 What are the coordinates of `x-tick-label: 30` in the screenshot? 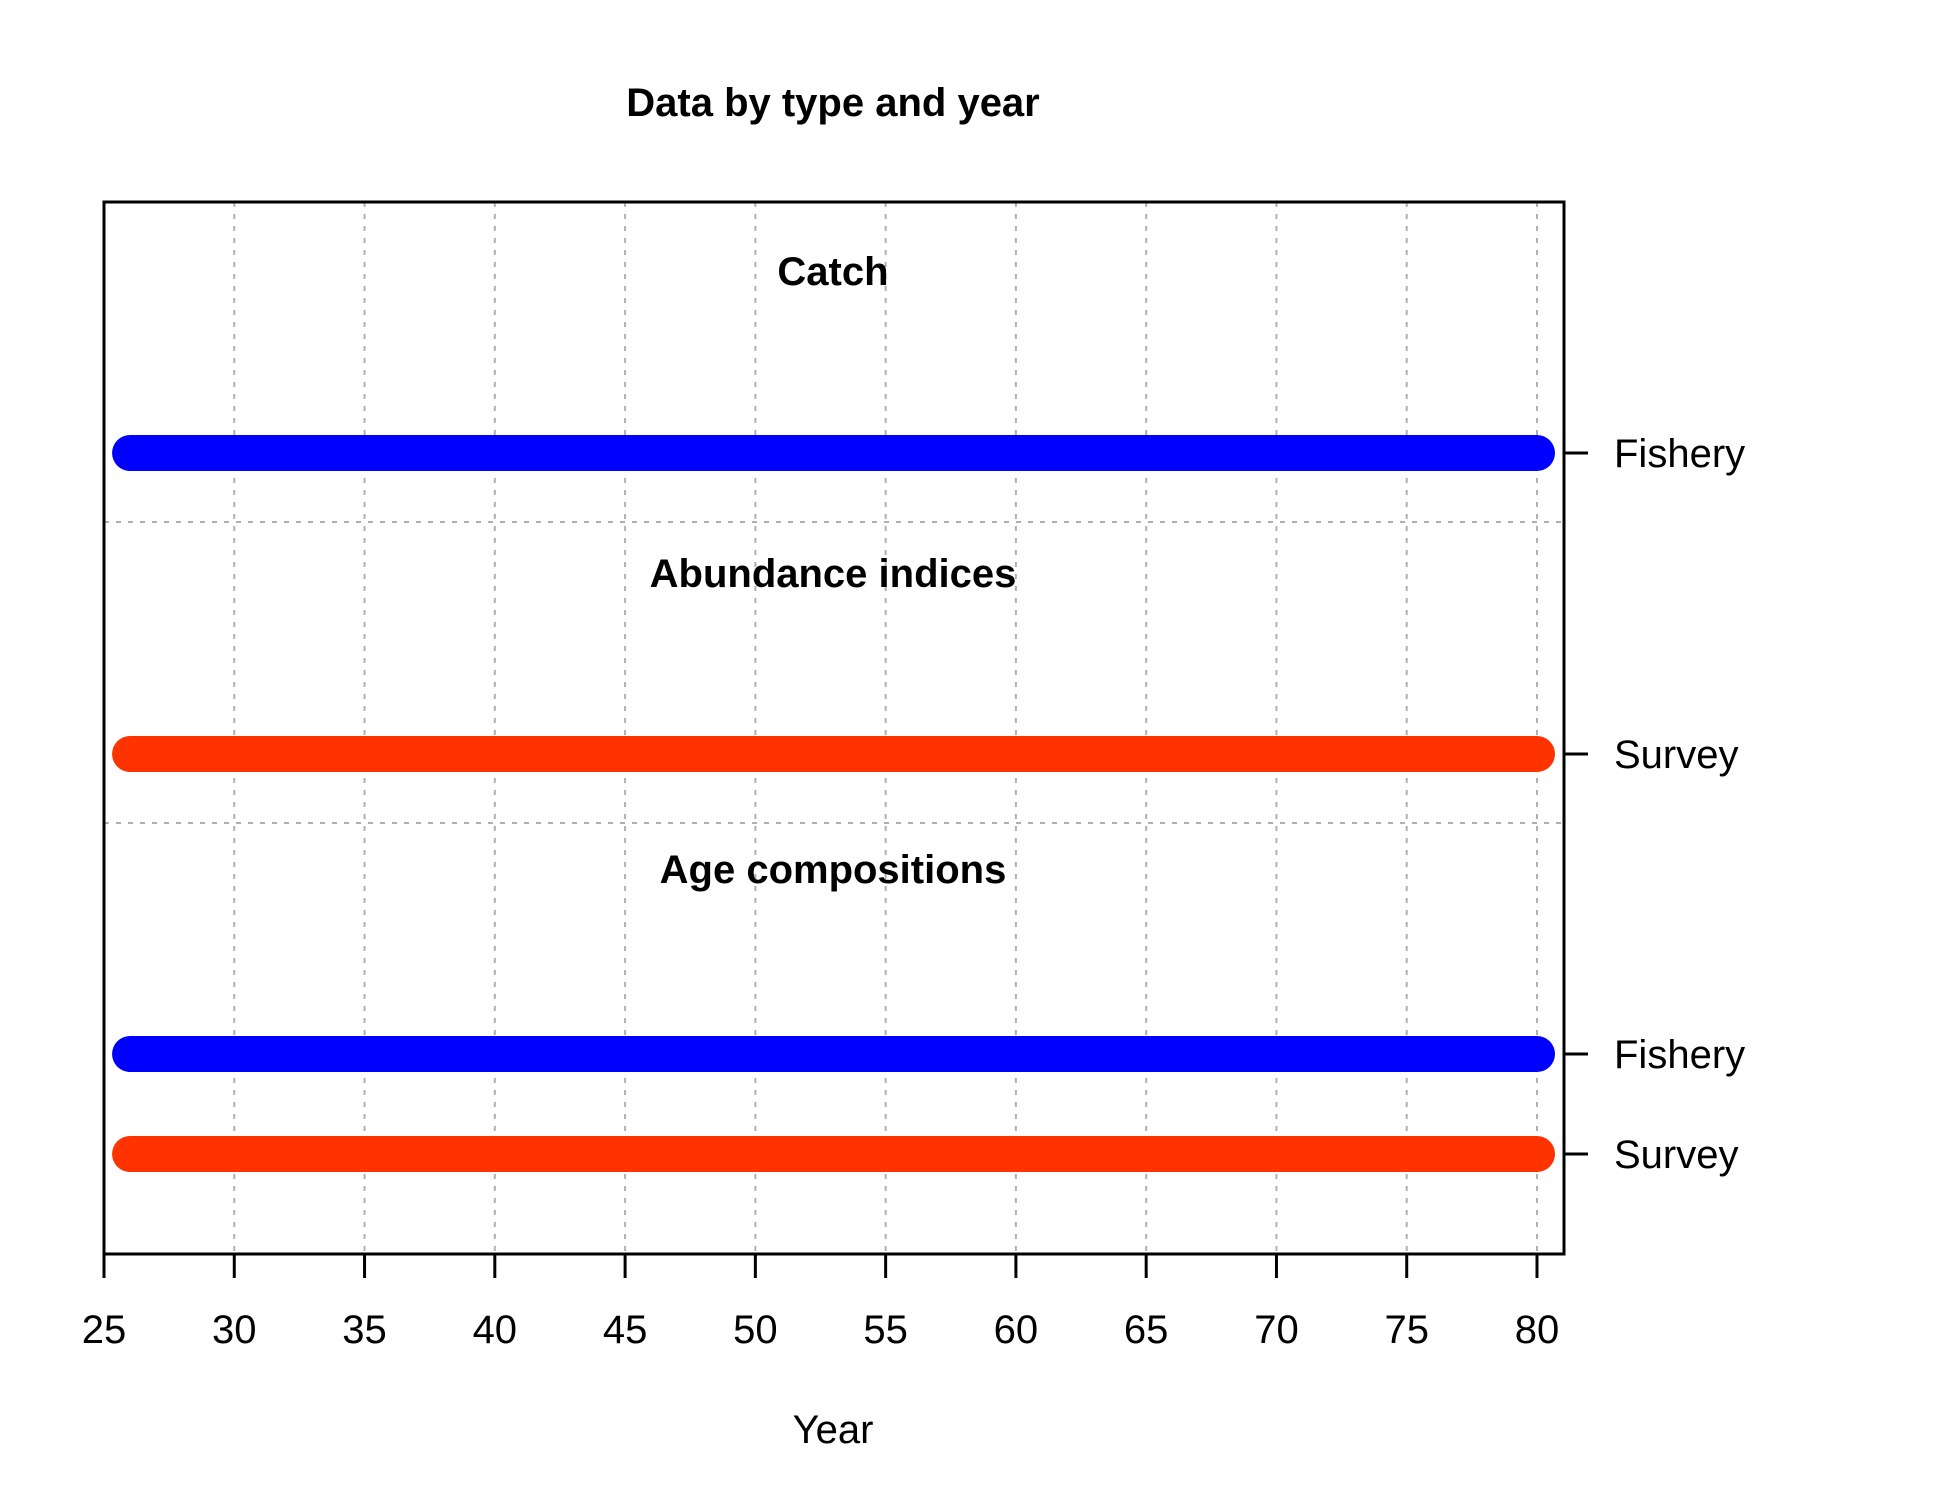 It's located at (234, 1330).